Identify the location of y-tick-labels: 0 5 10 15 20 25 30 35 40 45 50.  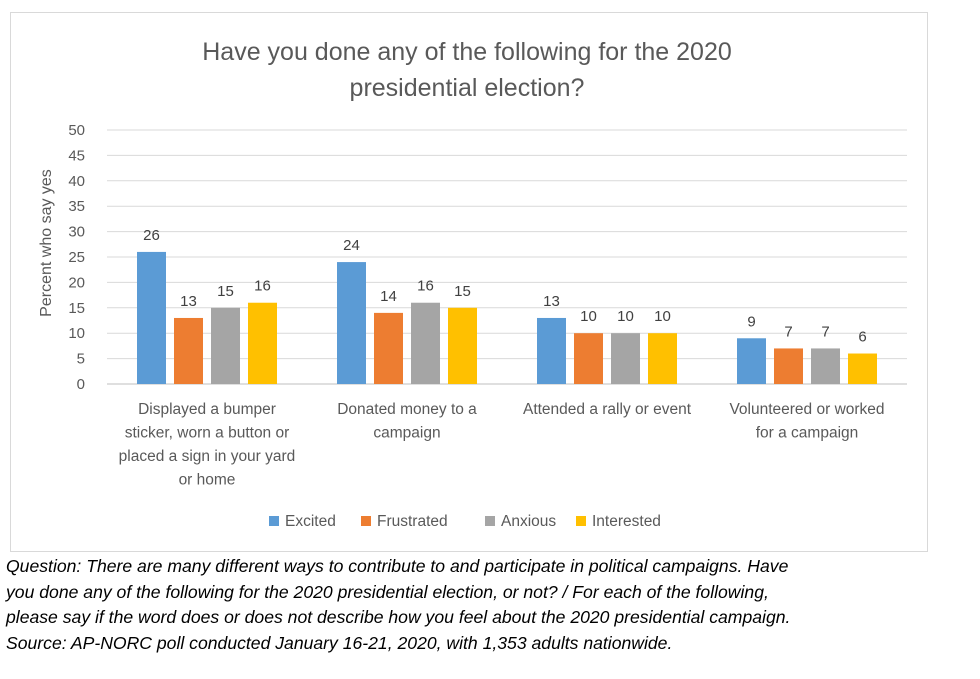
(76, 257).